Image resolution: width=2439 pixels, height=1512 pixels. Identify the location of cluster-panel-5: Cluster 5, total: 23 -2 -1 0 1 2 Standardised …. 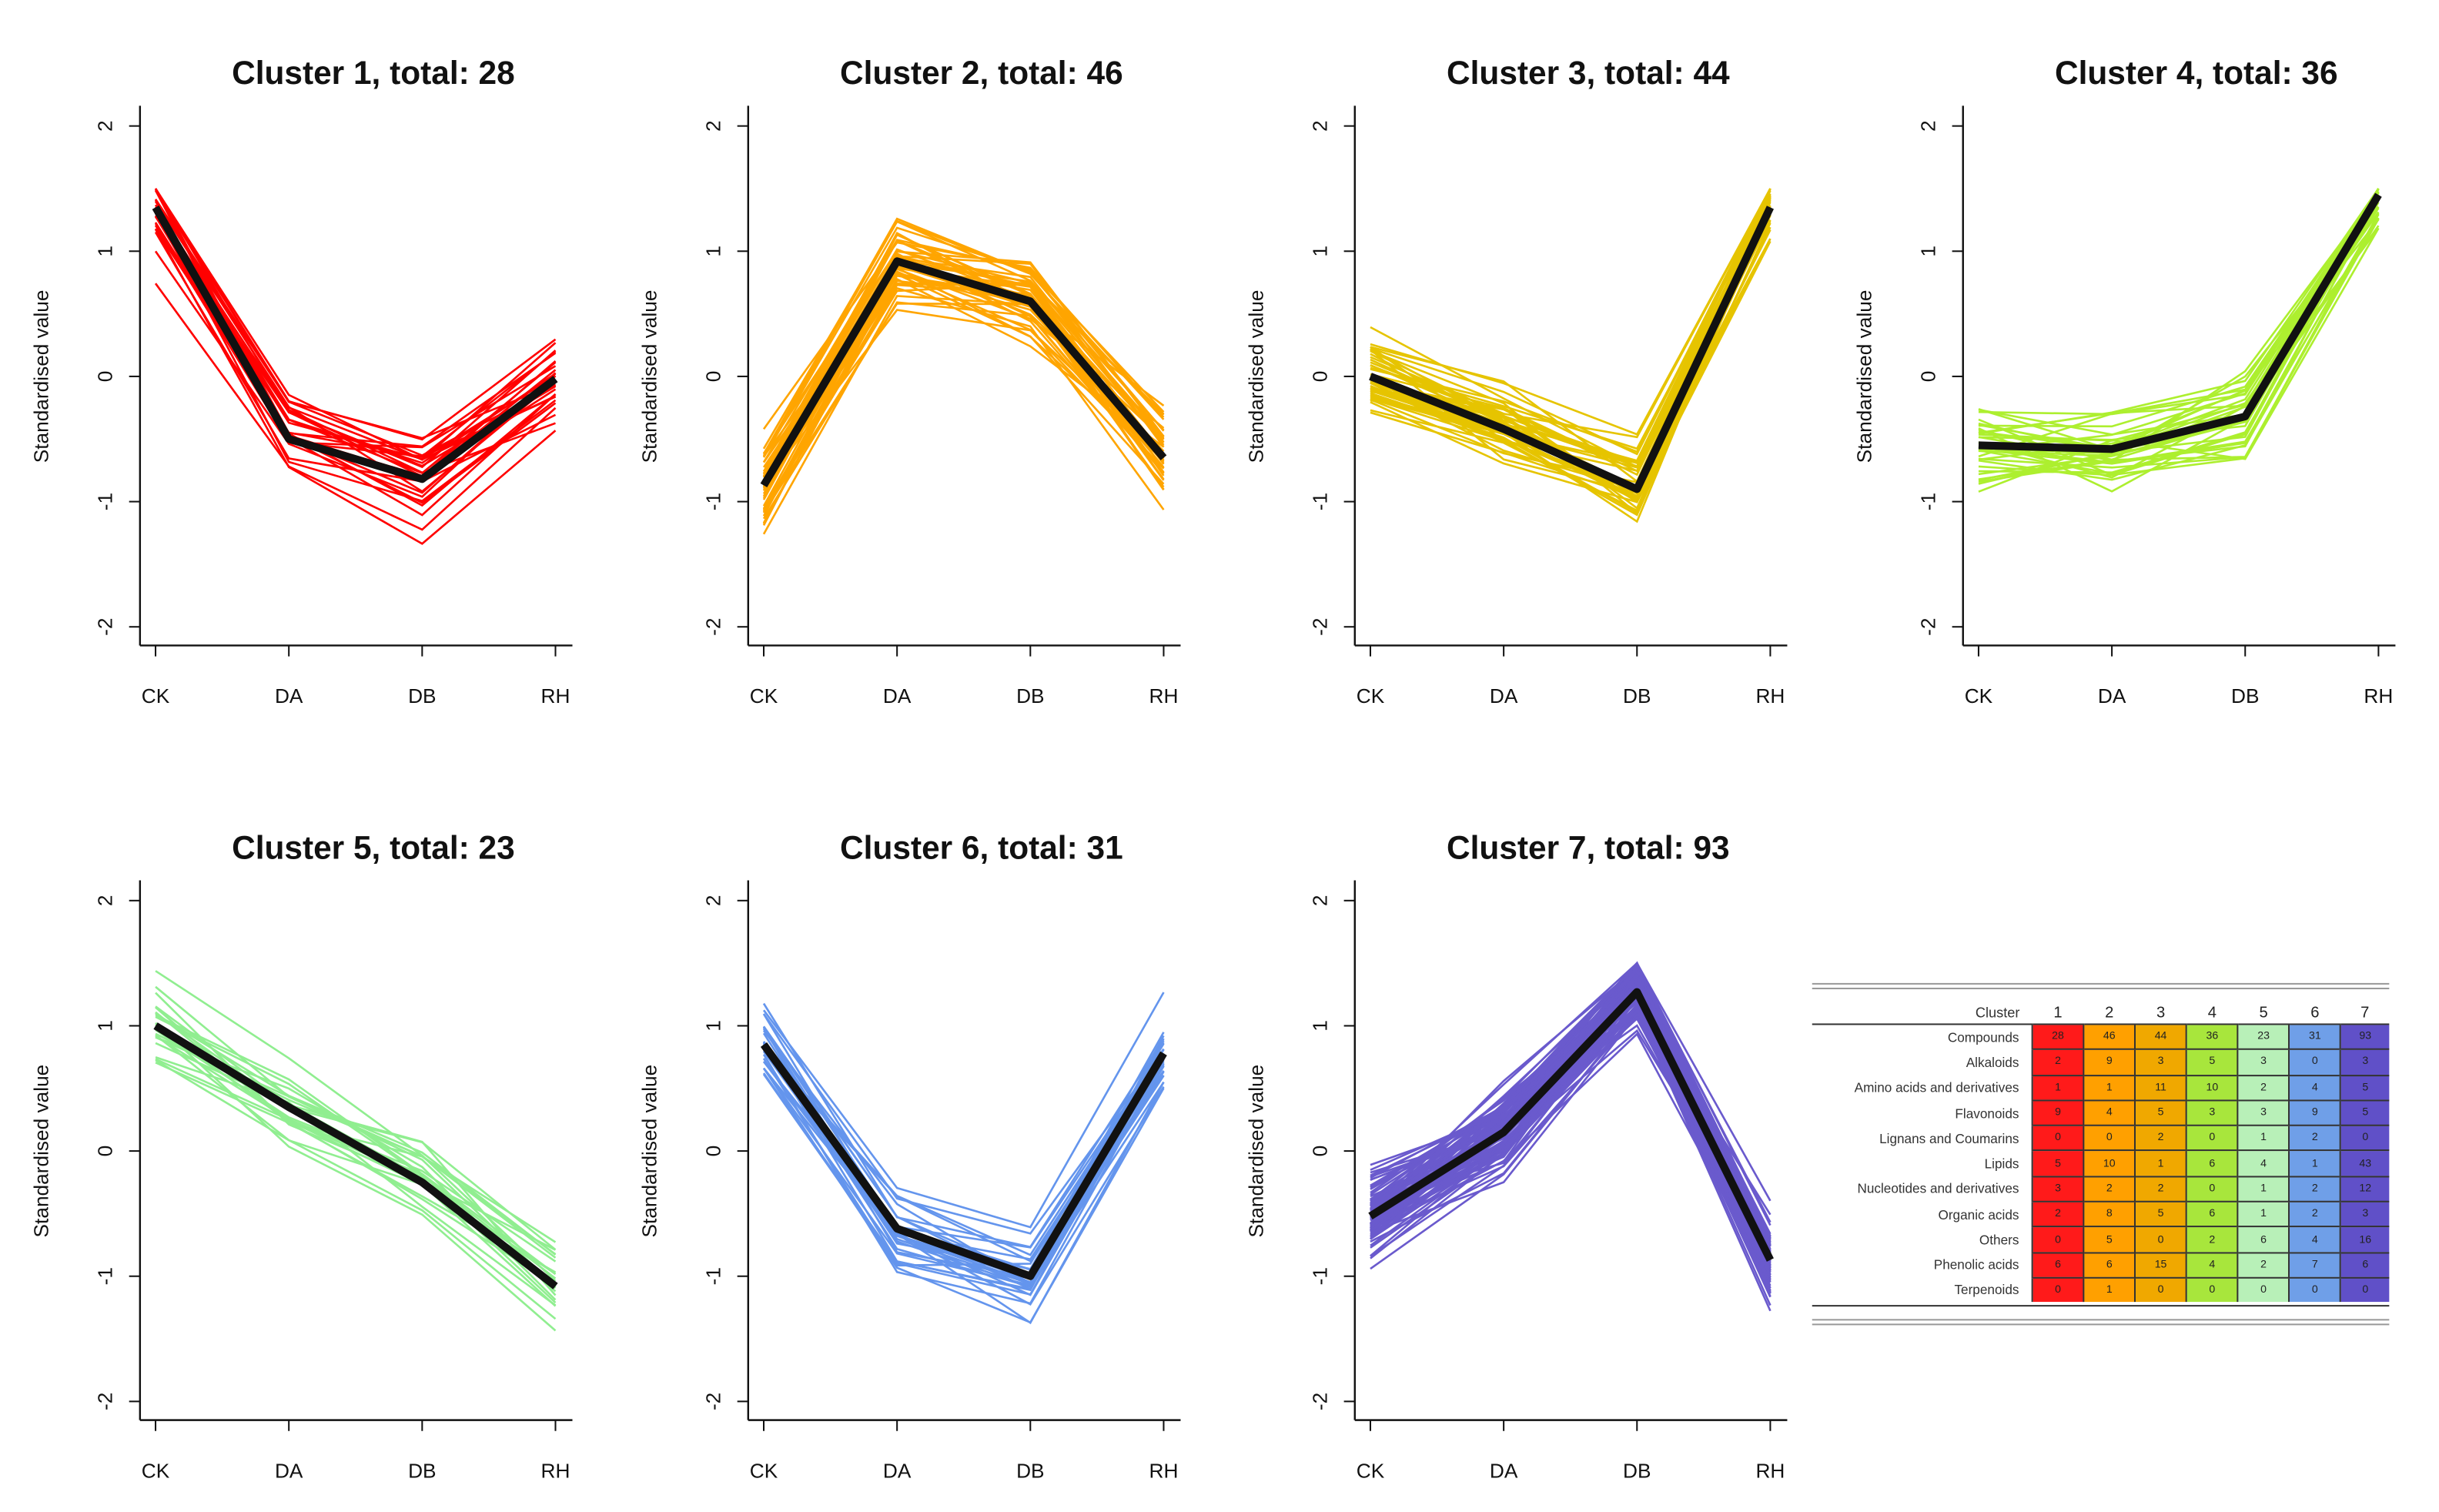
(301, 1155).